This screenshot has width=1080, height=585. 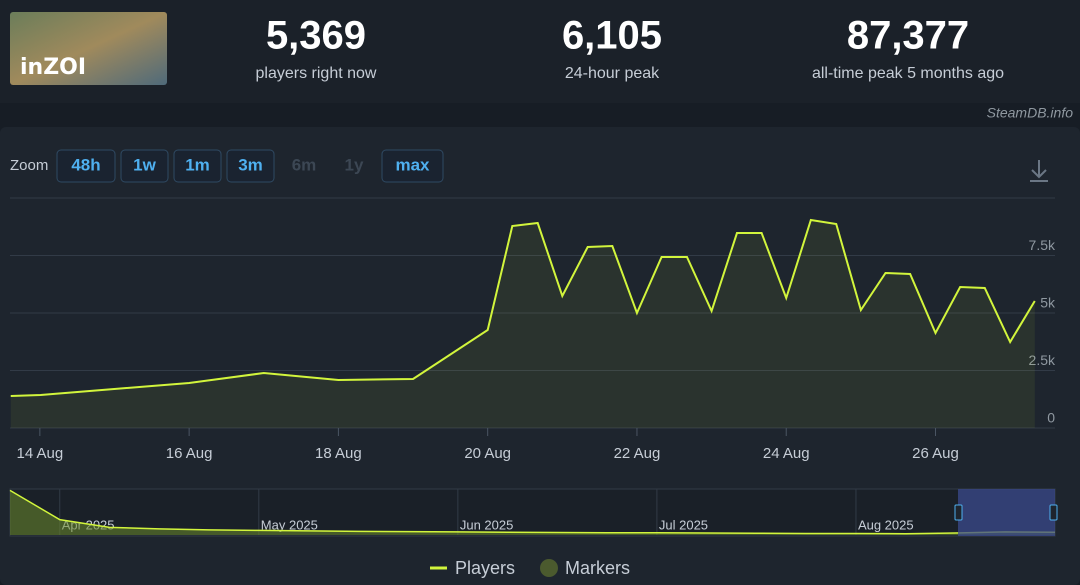 I want to click on navigator-selection, so click(x=1006, y=512).